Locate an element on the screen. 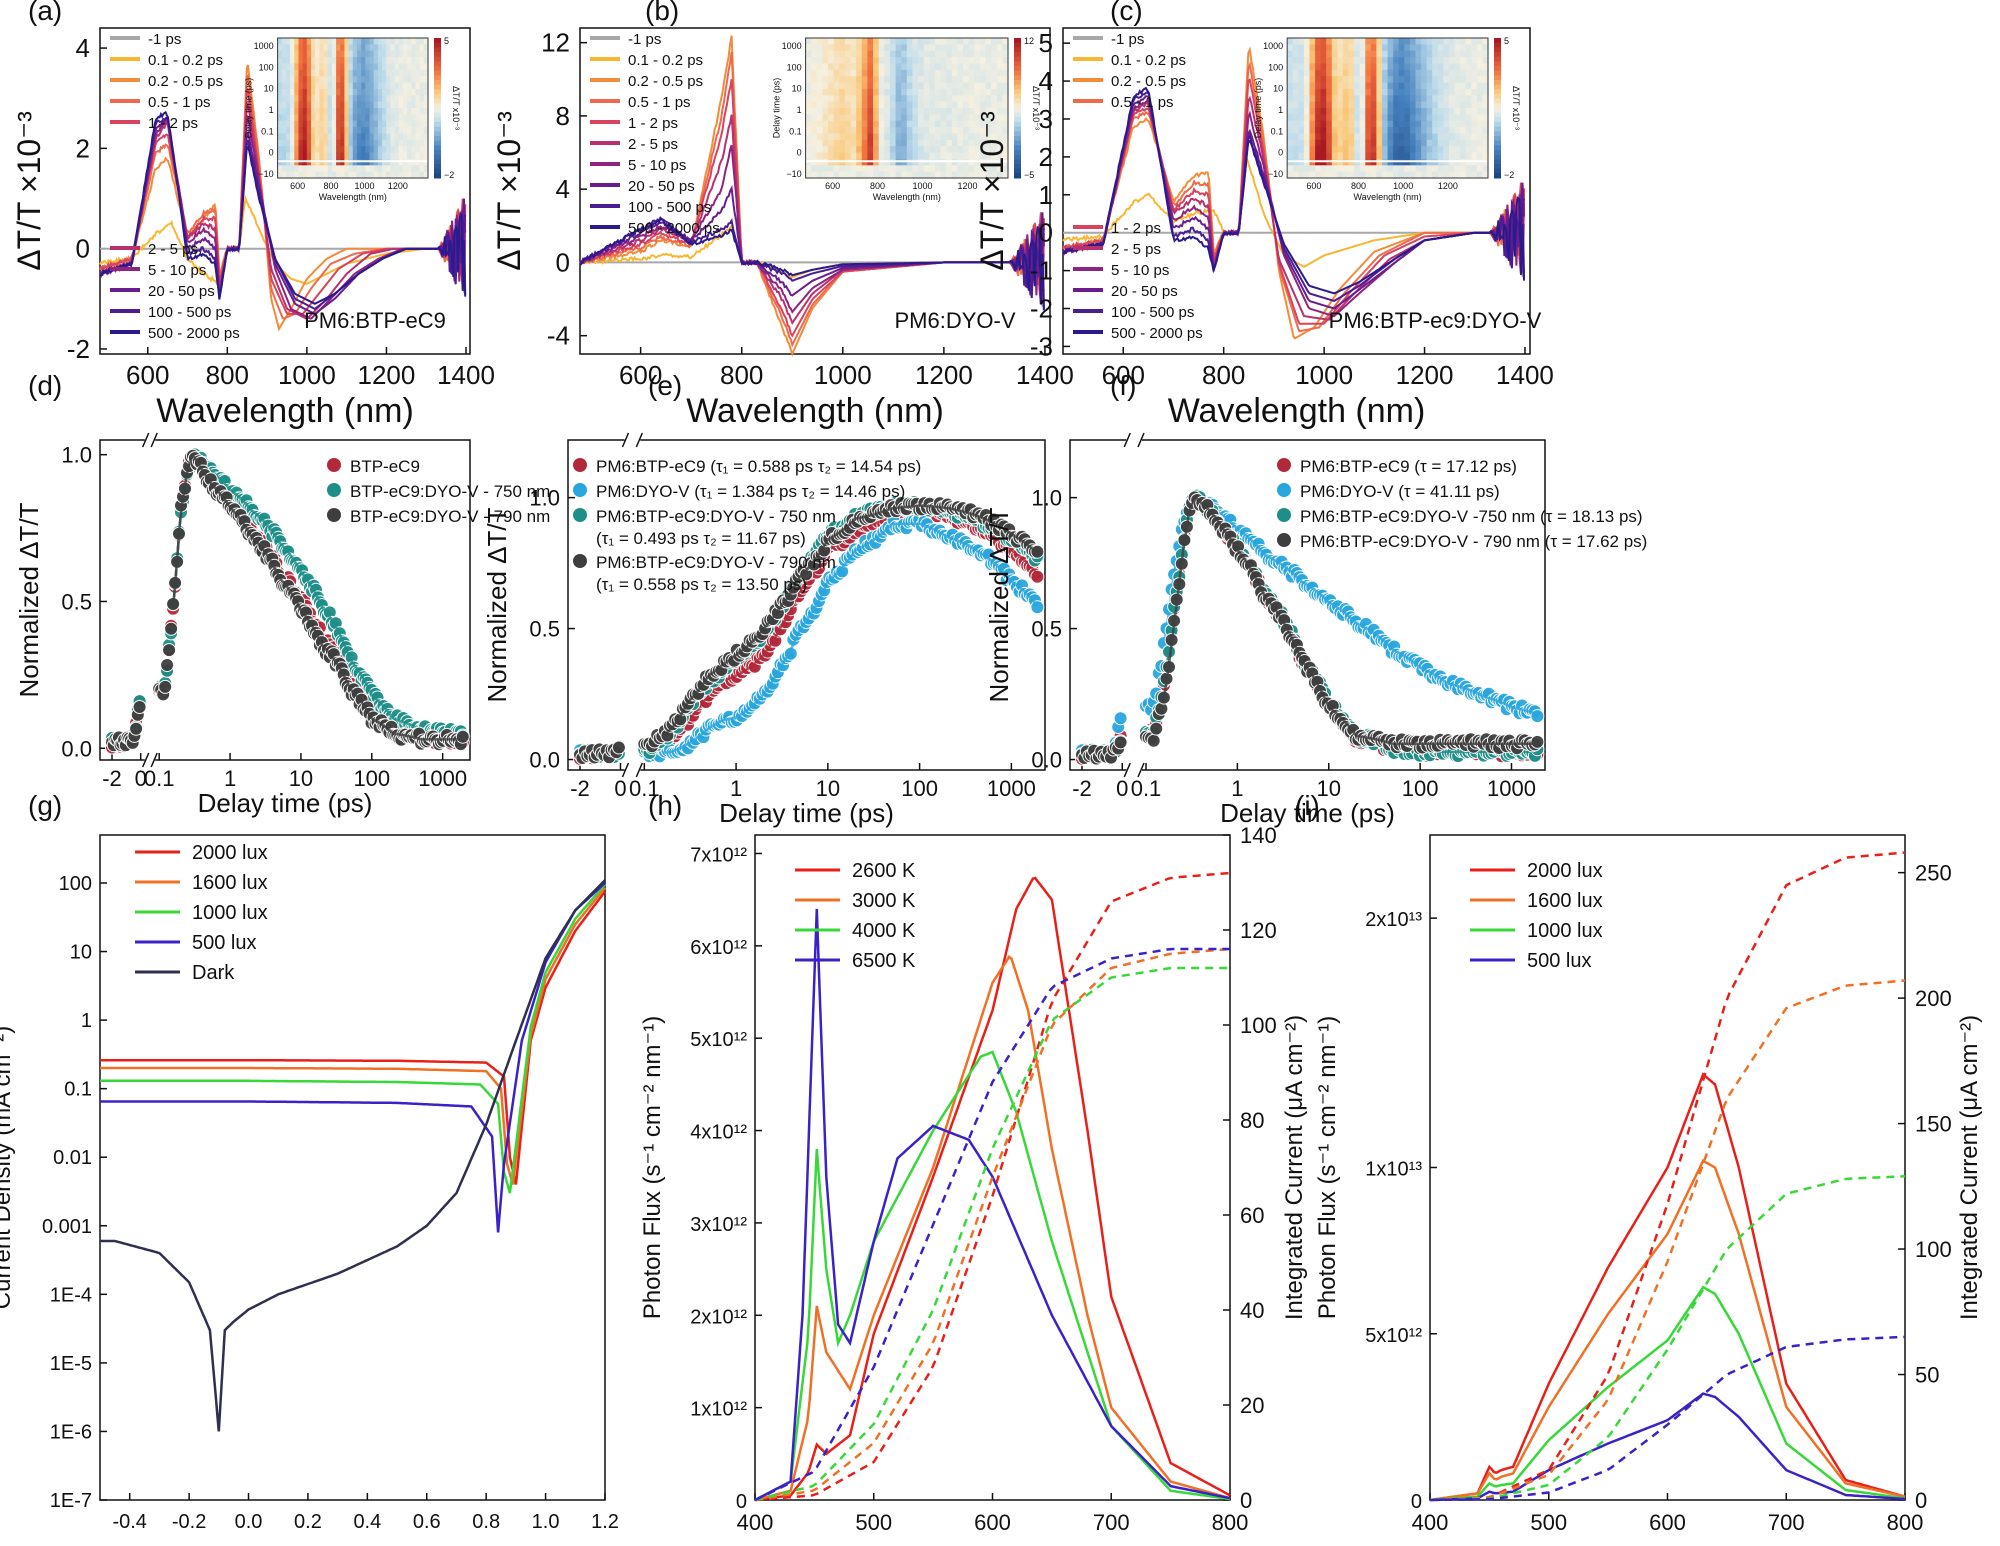 The image size is (2000, 1546). legend-label: -1 ps is located at coordinates (644, 39).